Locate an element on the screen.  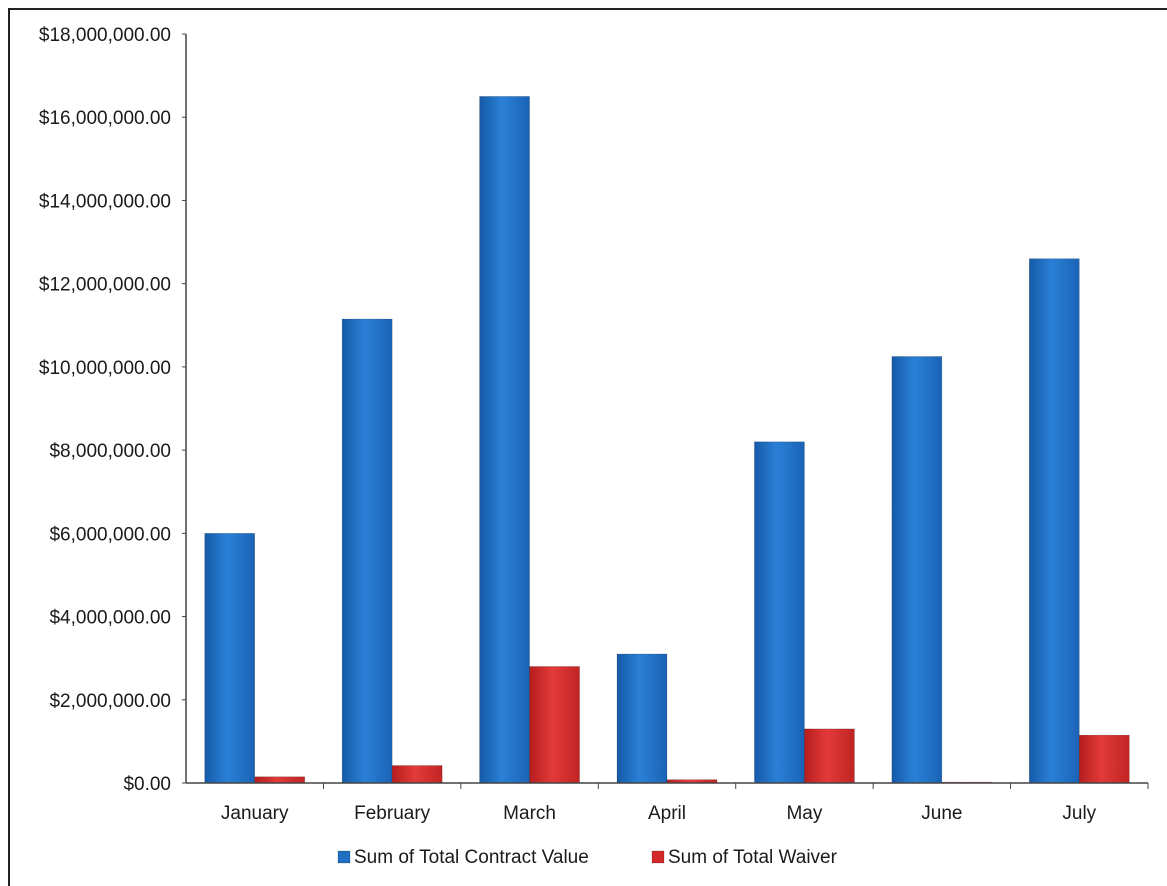
legend-label-waiver: Sum of Total Waiver is located at coordinates (753, 857).